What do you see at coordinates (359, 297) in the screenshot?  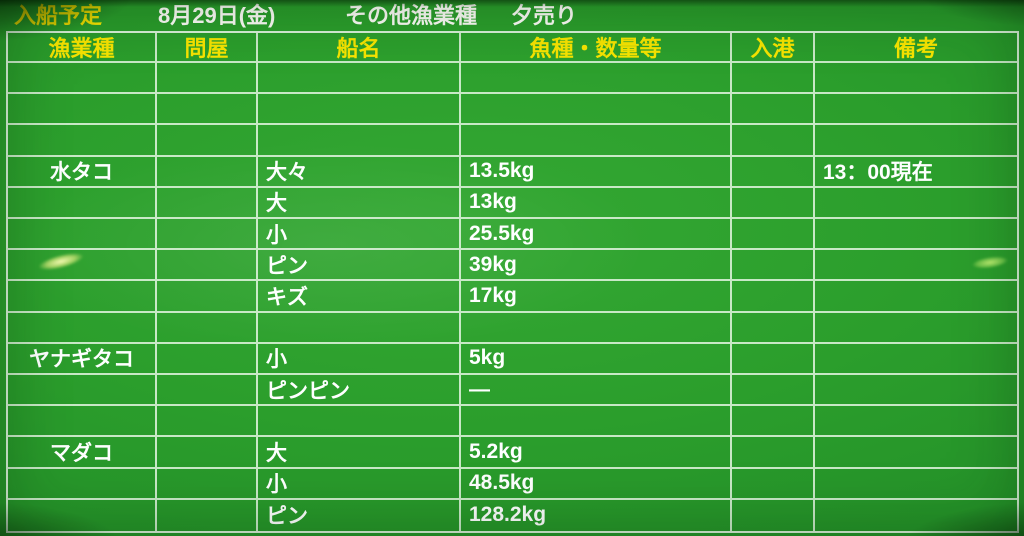 I see `cell-ship-name: キズ` at bounding box center [359, 297].